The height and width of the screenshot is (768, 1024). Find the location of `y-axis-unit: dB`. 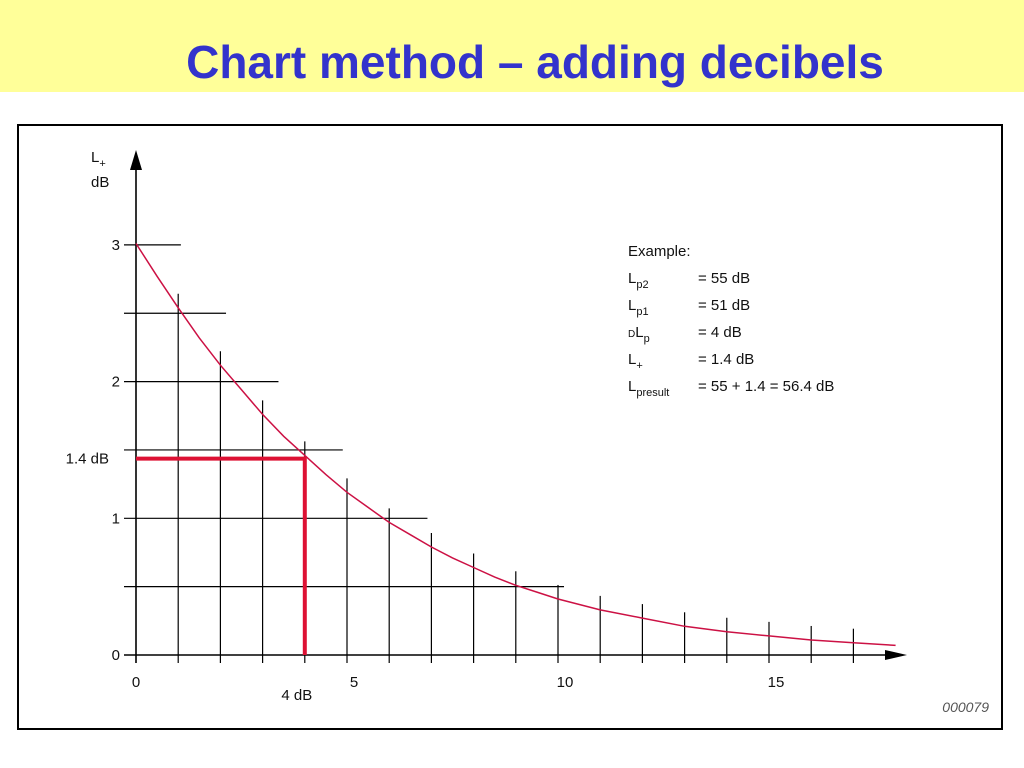

y-axis-unit: dB is located at coordinates (100, 182).